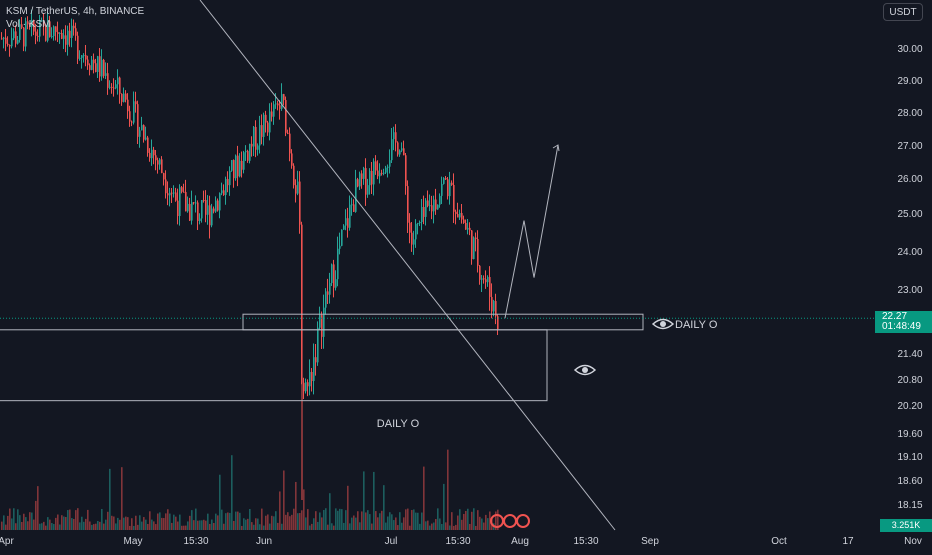  Describe the element at coordinates (274, 365) in the screenshot. I see `daily-zone-box` at that location.